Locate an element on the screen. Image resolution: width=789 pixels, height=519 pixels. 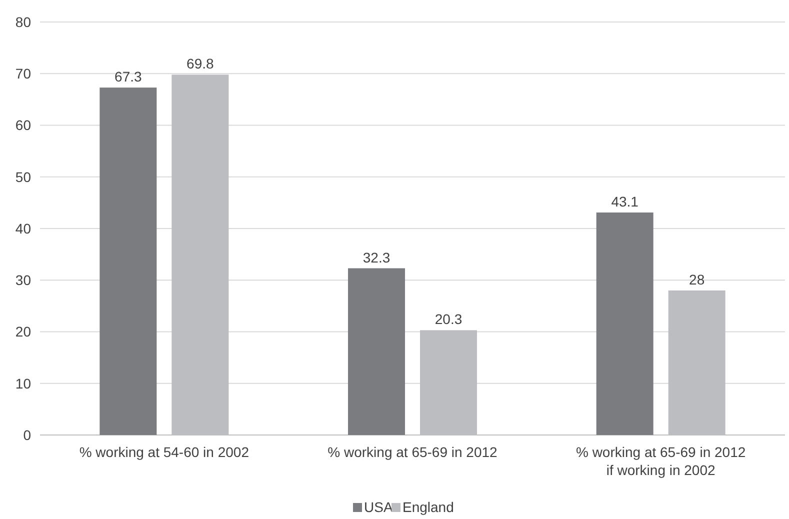
legend-label: USA is located at coordinates (379, 507).